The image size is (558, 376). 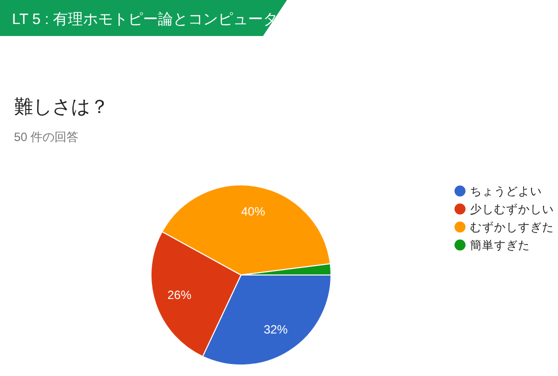 What do you see at coordinates (46, 137) in the screenshot?
I see `text: 50 件の回答` at bounding box center [46, 137].